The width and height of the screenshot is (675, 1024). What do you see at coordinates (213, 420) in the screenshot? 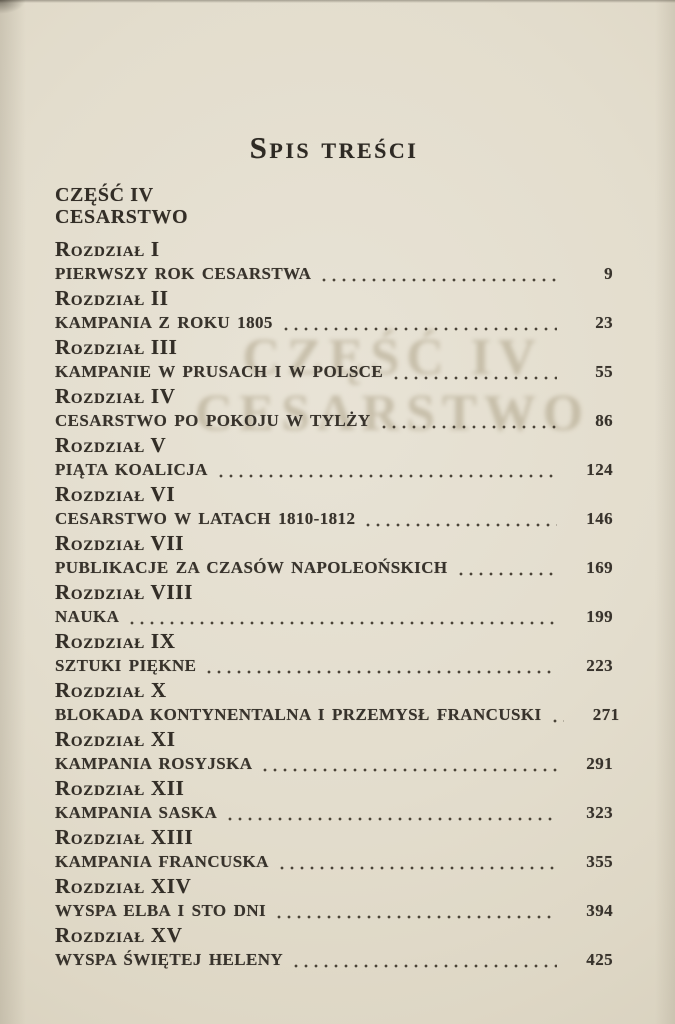
I see `chapter-title: CESARSTWO PO POKOJU W TYLŻY` at bounding box center [213, 420].